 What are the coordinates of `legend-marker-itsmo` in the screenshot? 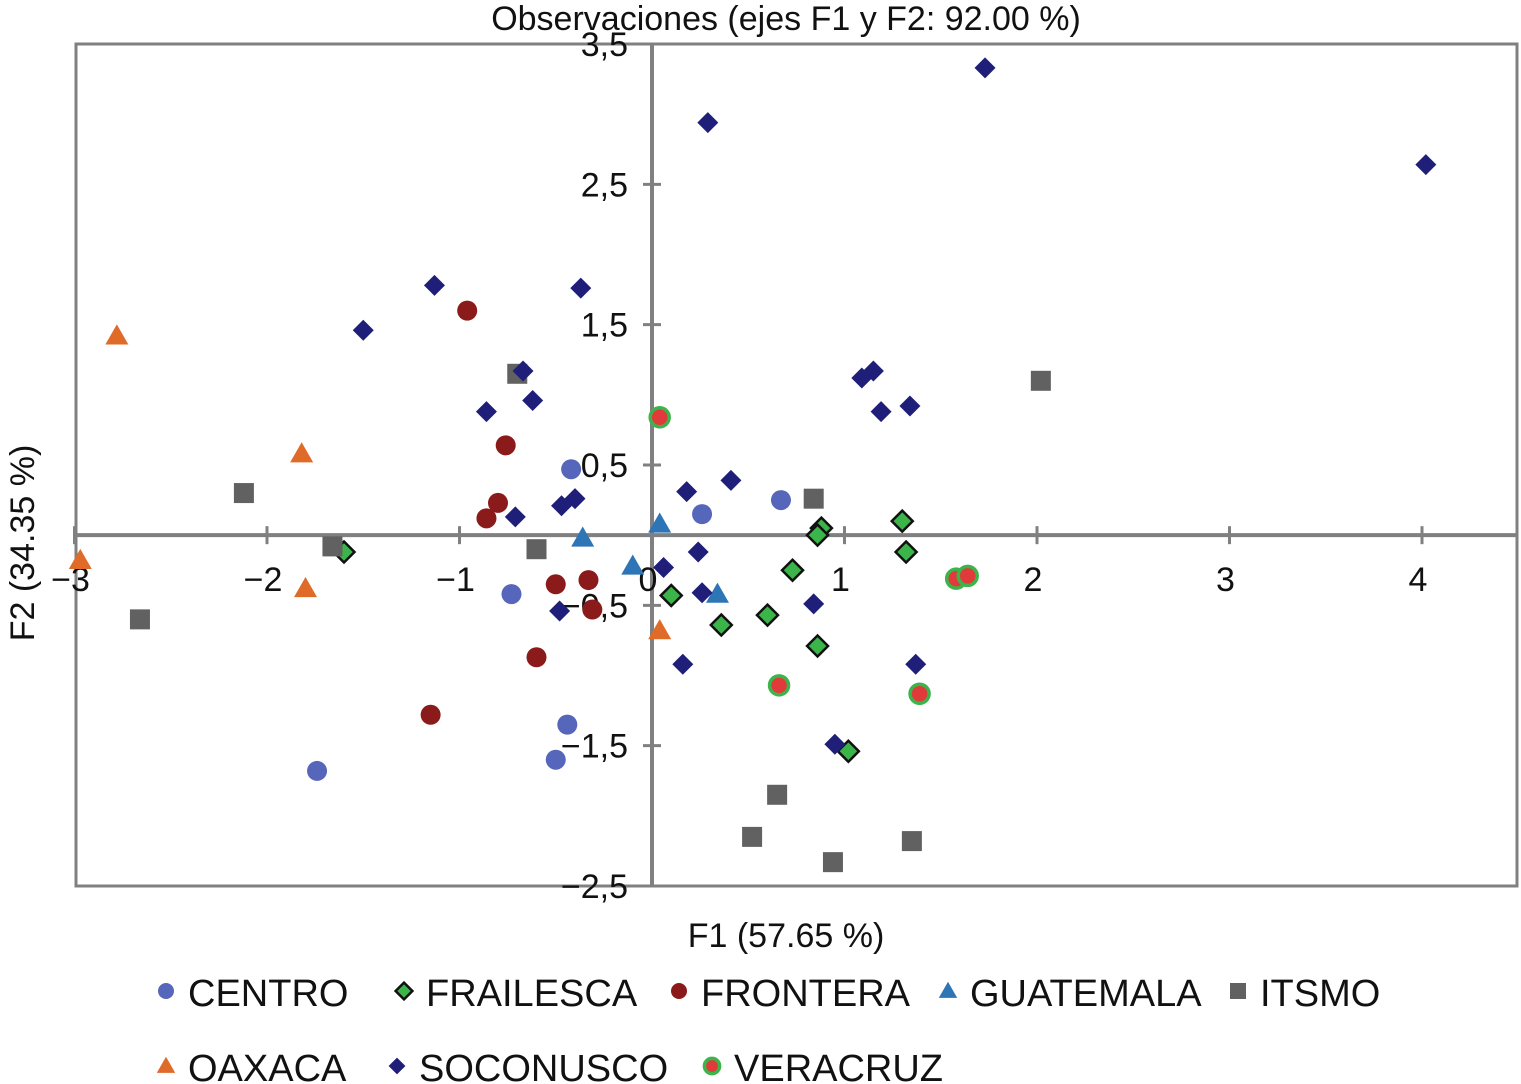 It's located at (1238, 991).